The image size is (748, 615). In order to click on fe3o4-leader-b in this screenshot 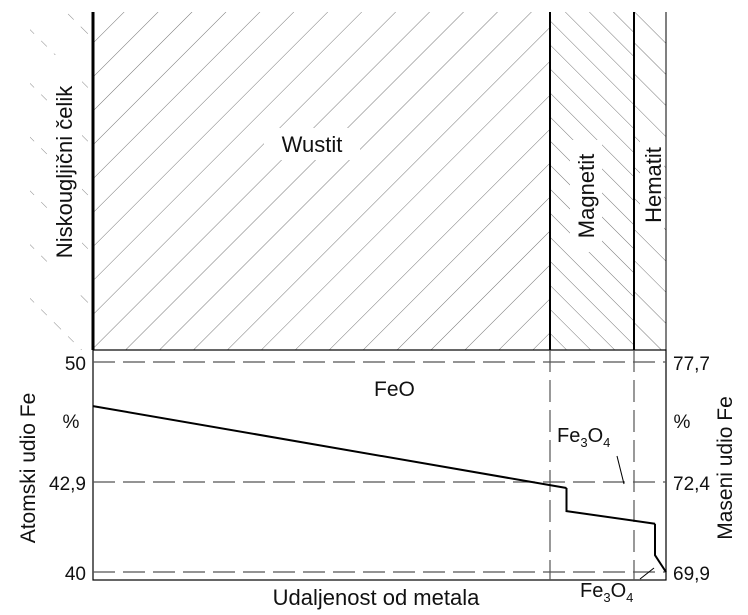, I will do `click(647, 573)`.